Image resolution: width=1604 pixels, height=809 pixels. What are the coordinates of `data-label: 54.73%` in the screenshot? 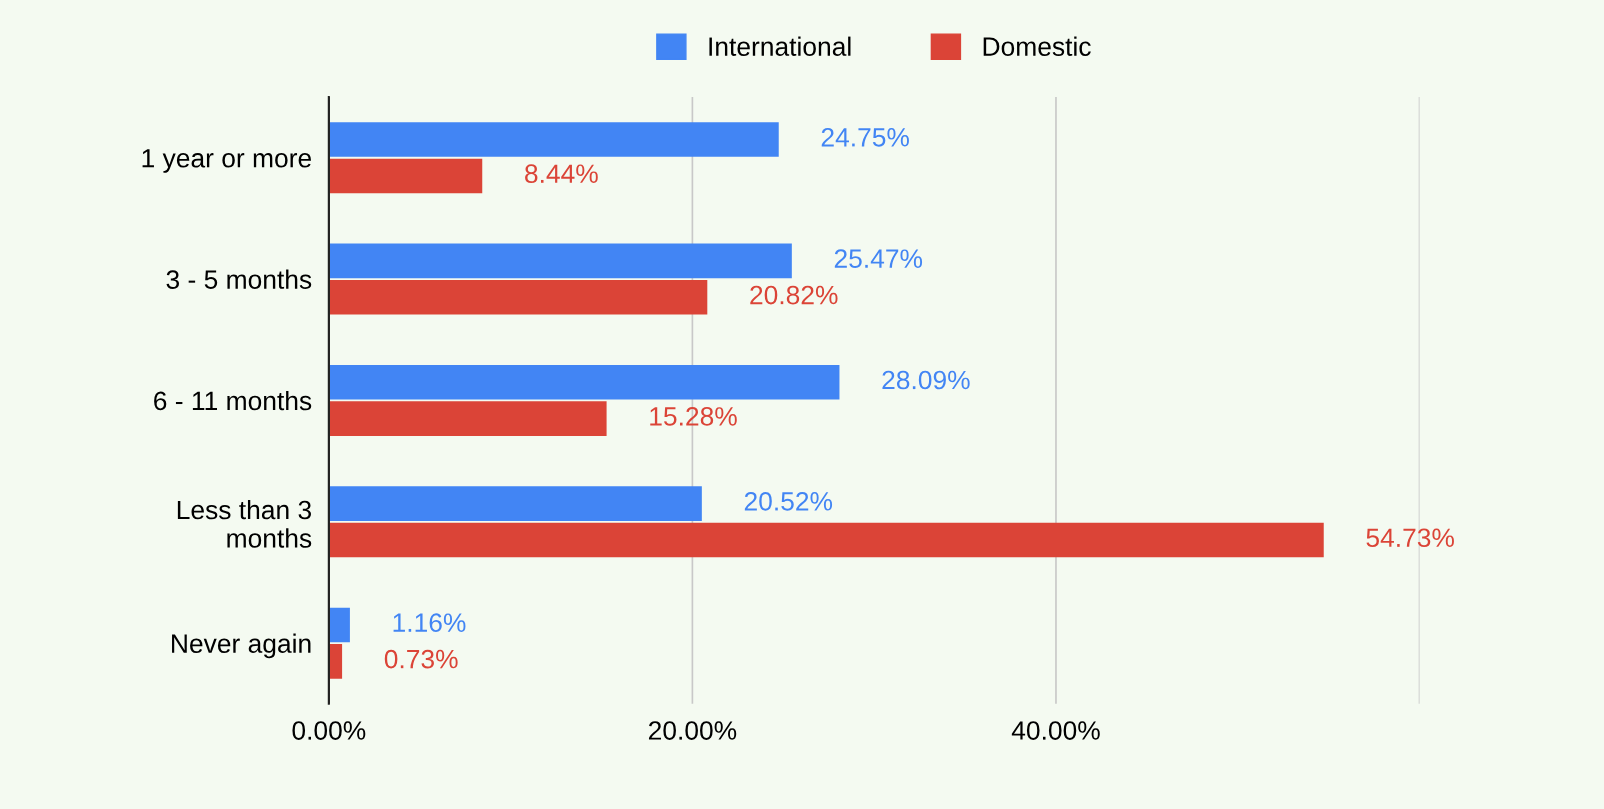 It's located at (1410, 538).